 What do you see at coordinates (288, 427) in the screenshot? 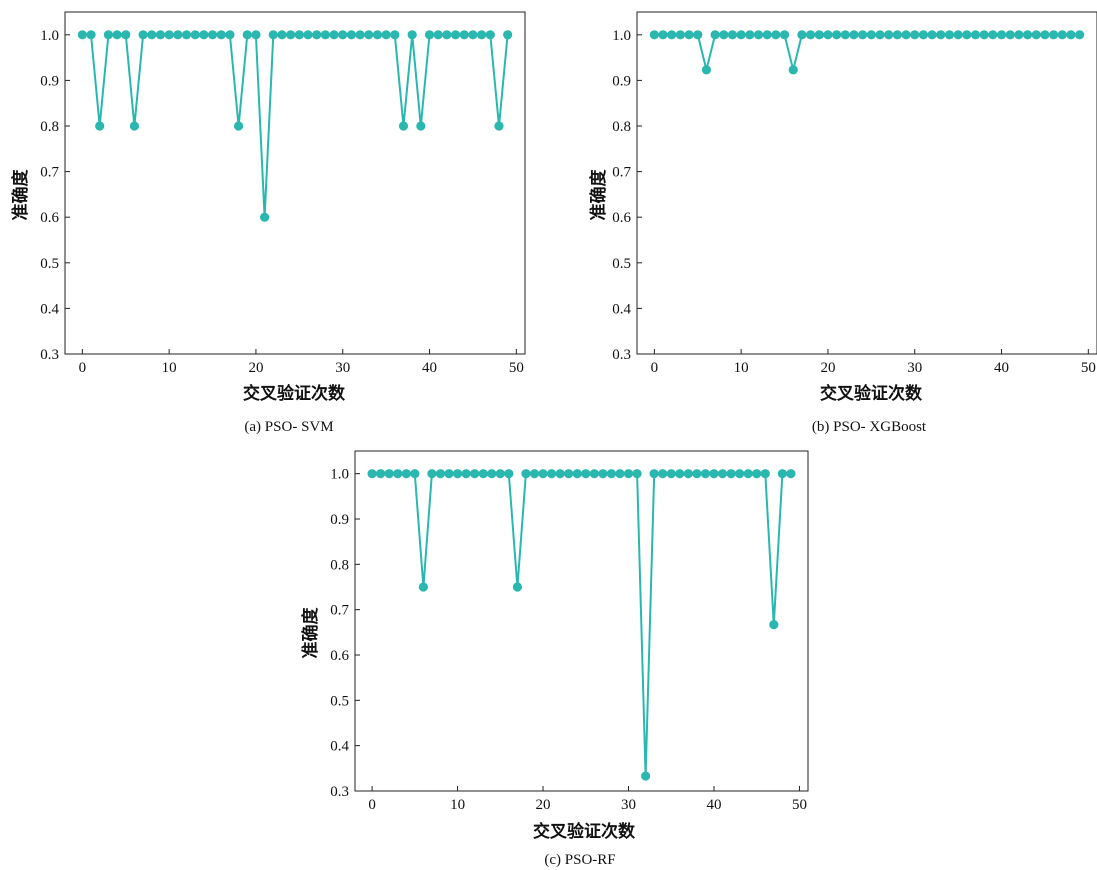
I see `figure-caption: (a) PSO- SVM` at bounding box center [288, 427].